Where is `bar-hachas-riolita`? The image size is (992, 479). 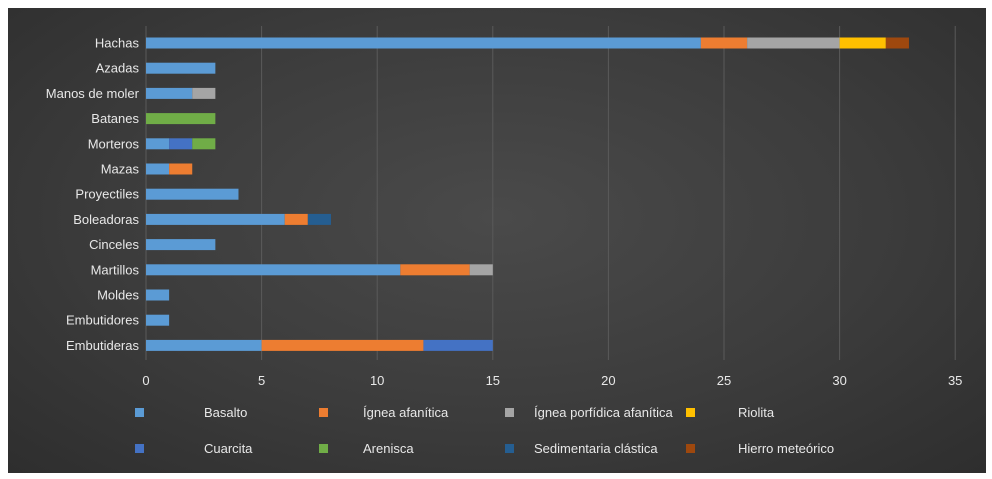 bar-hachas-riolita is located at coordinates (862, 43).